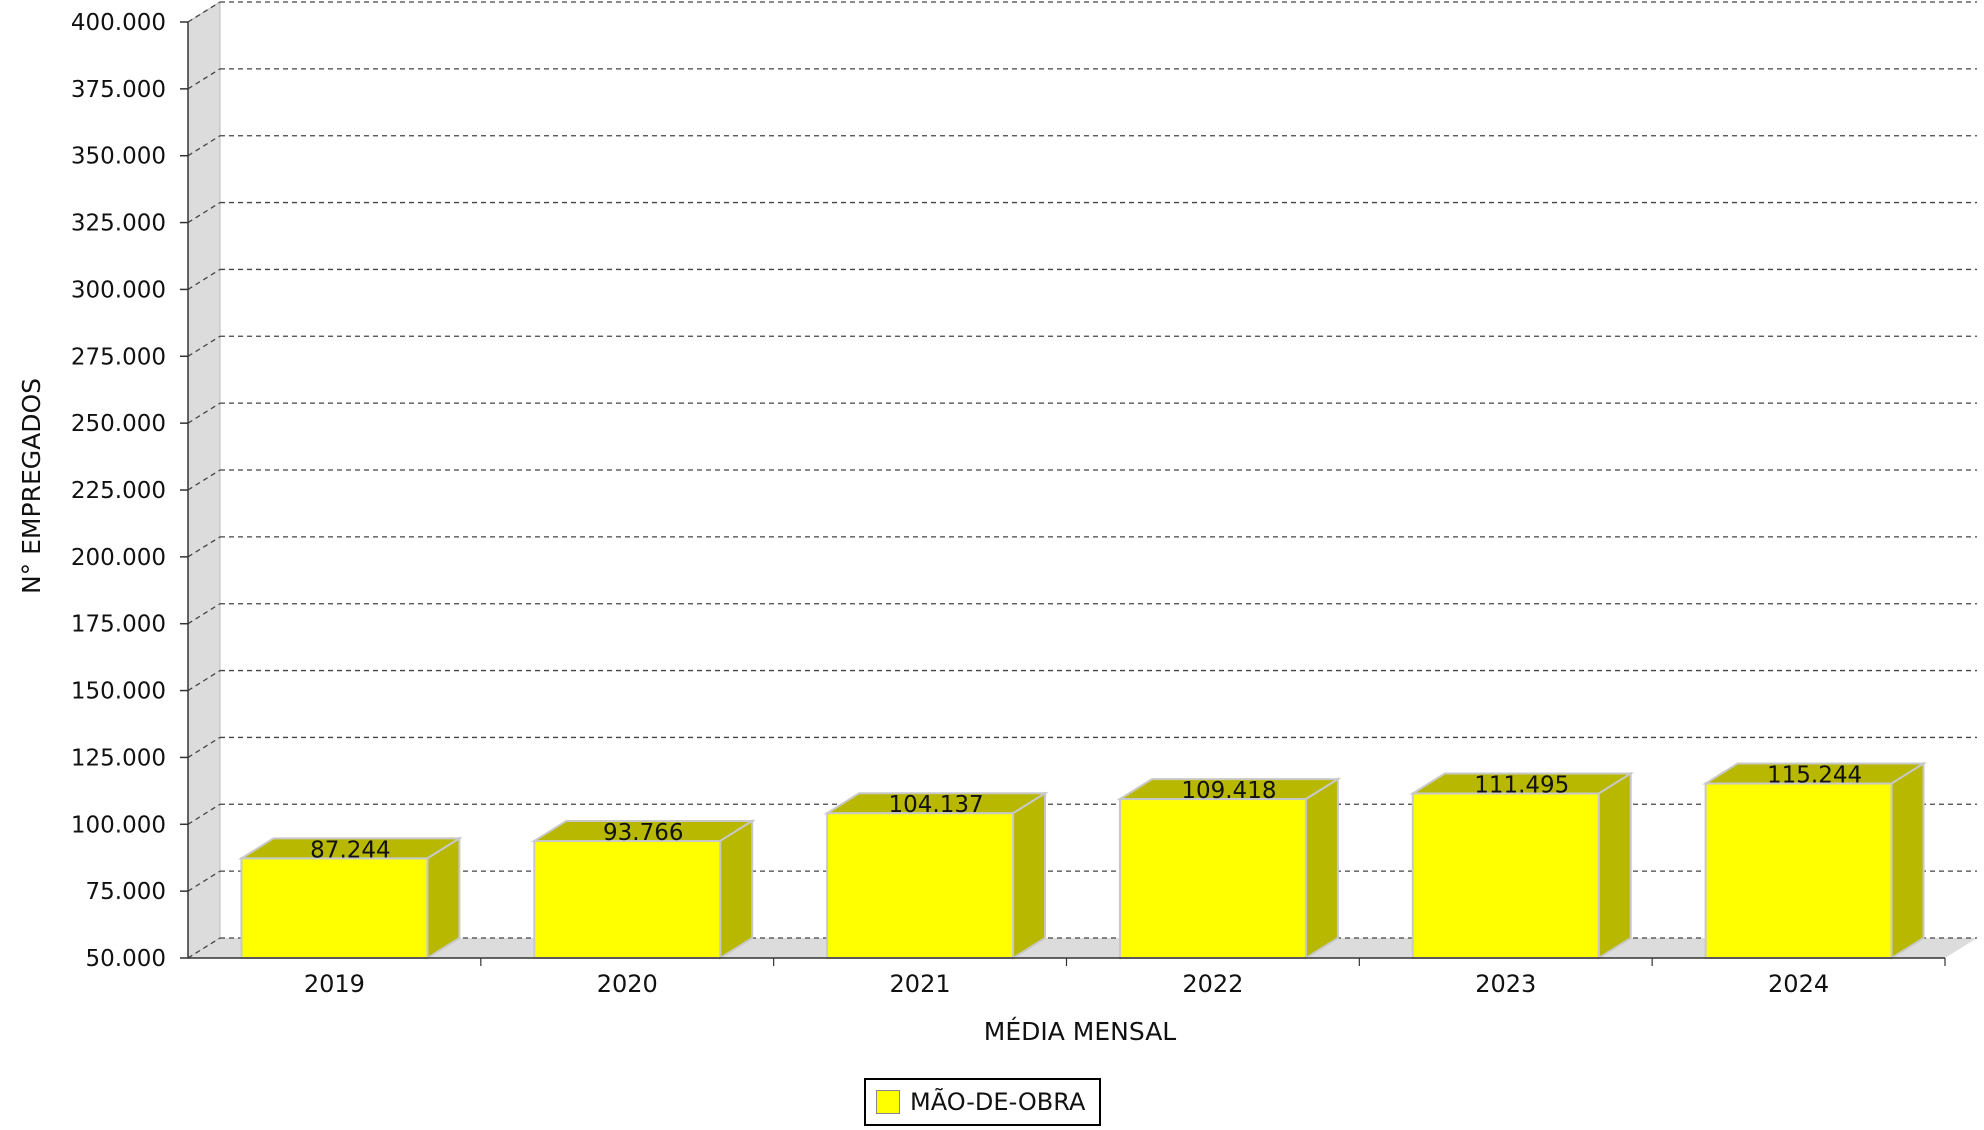  What do you see at coordinates (118, 558) in the screenshot?
I see `y-tick-label: 200.000` at bounding box center [118, 558].